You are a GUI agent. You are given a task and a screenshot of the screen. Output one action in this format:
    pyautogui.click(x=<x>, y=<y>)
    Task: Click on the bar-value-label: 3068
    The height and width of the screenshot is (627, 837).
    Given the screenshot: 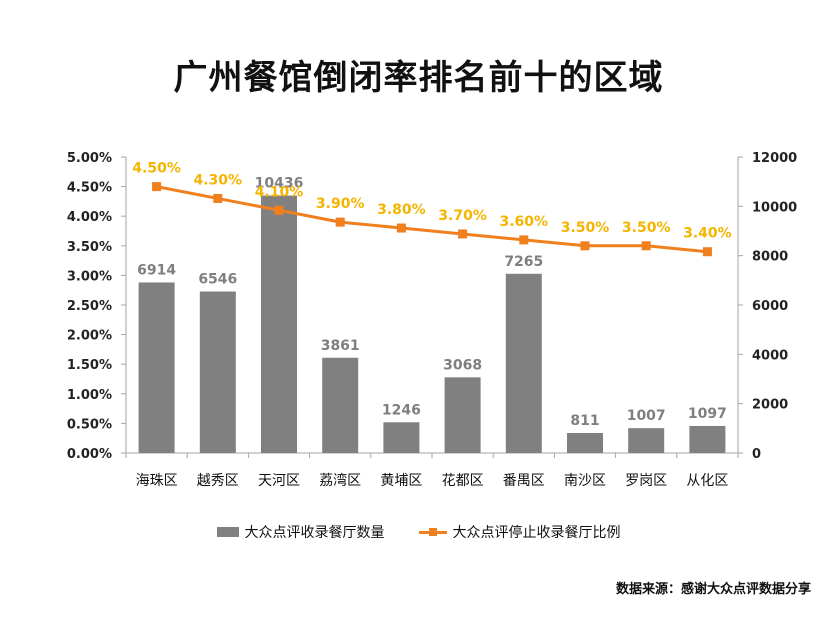 What is the action you would take?
    pyautogui.click(x=462, y=365)
    